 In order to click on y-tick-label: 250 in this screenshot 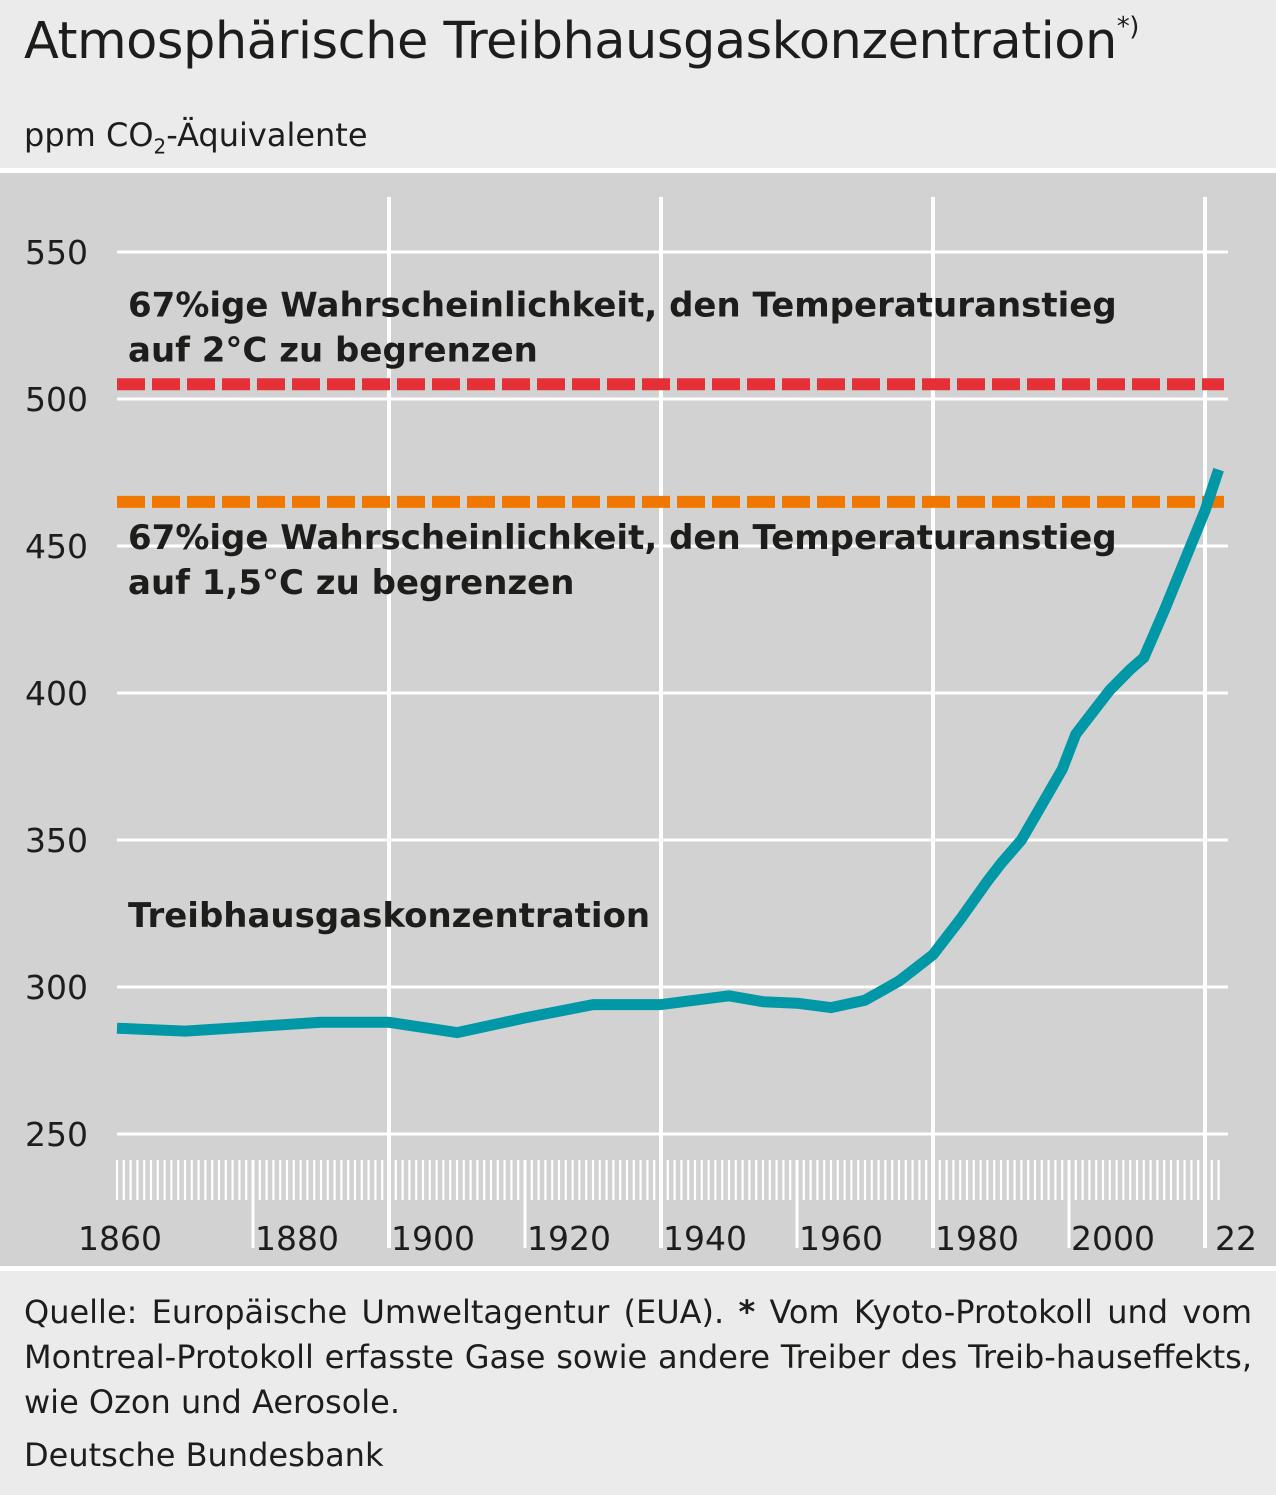, I will do `click(56, 1134)`.